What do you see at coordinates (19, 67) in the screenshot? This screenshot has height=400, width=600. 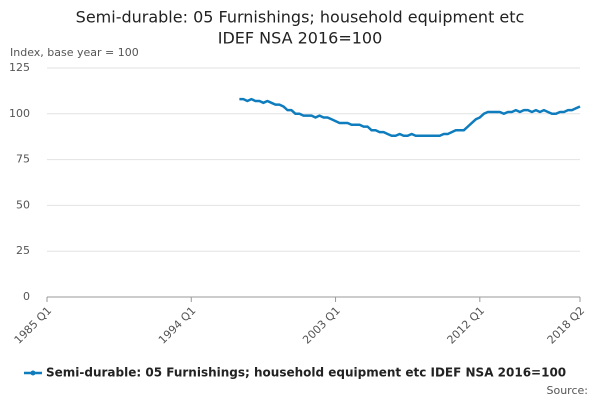 I see `y-tick-label: 125` at bounding box center [19, 67].